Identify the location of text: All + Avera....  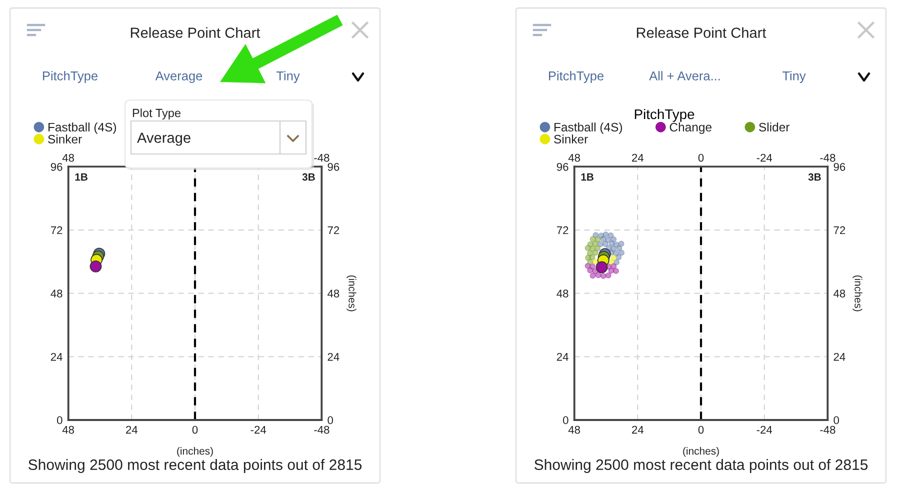
(684, 75).